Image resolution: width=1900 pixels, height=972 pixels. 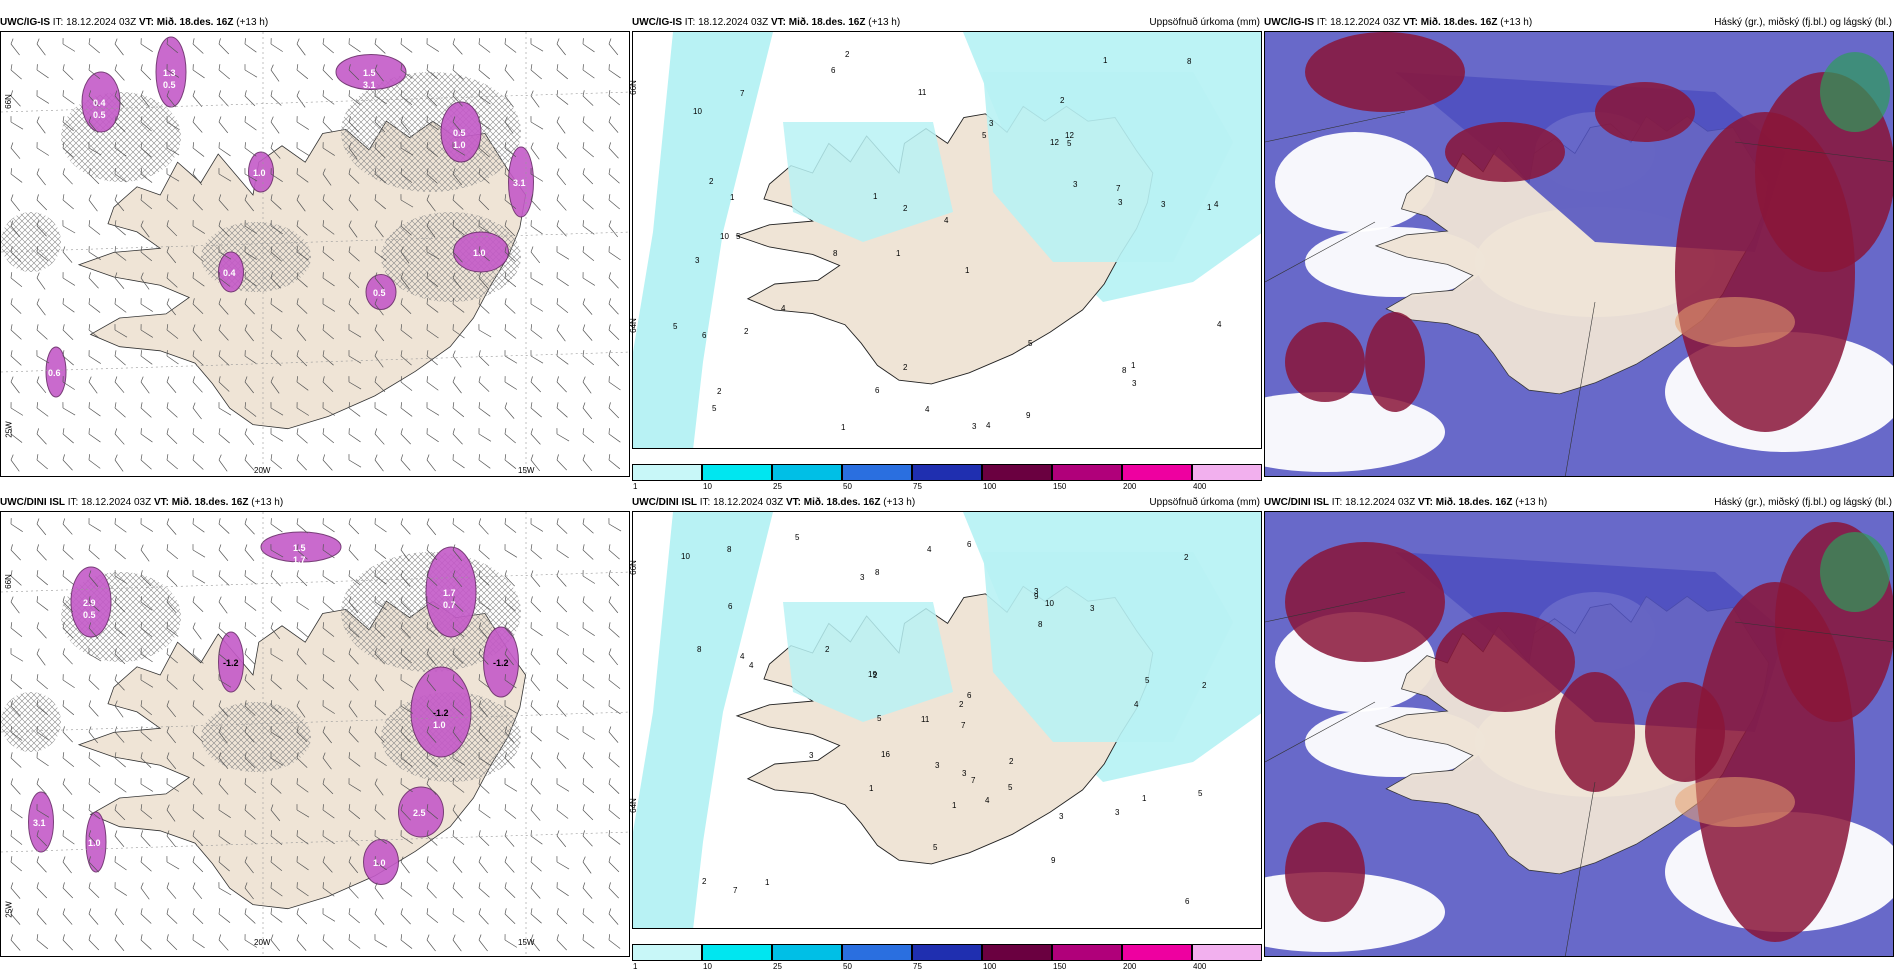 I want to click on precip-value-label: 6, so click(x=969, y=695).